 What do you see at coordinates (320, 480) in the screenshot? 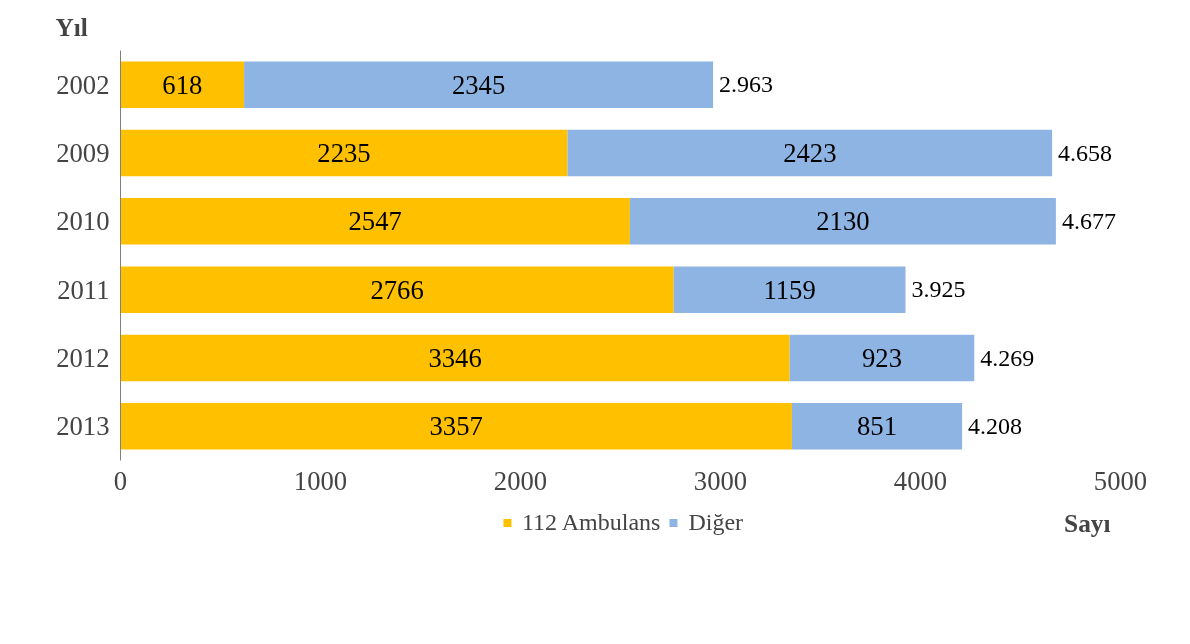
I see `x-tick-label: 1000` at bounding box center [320, 480].